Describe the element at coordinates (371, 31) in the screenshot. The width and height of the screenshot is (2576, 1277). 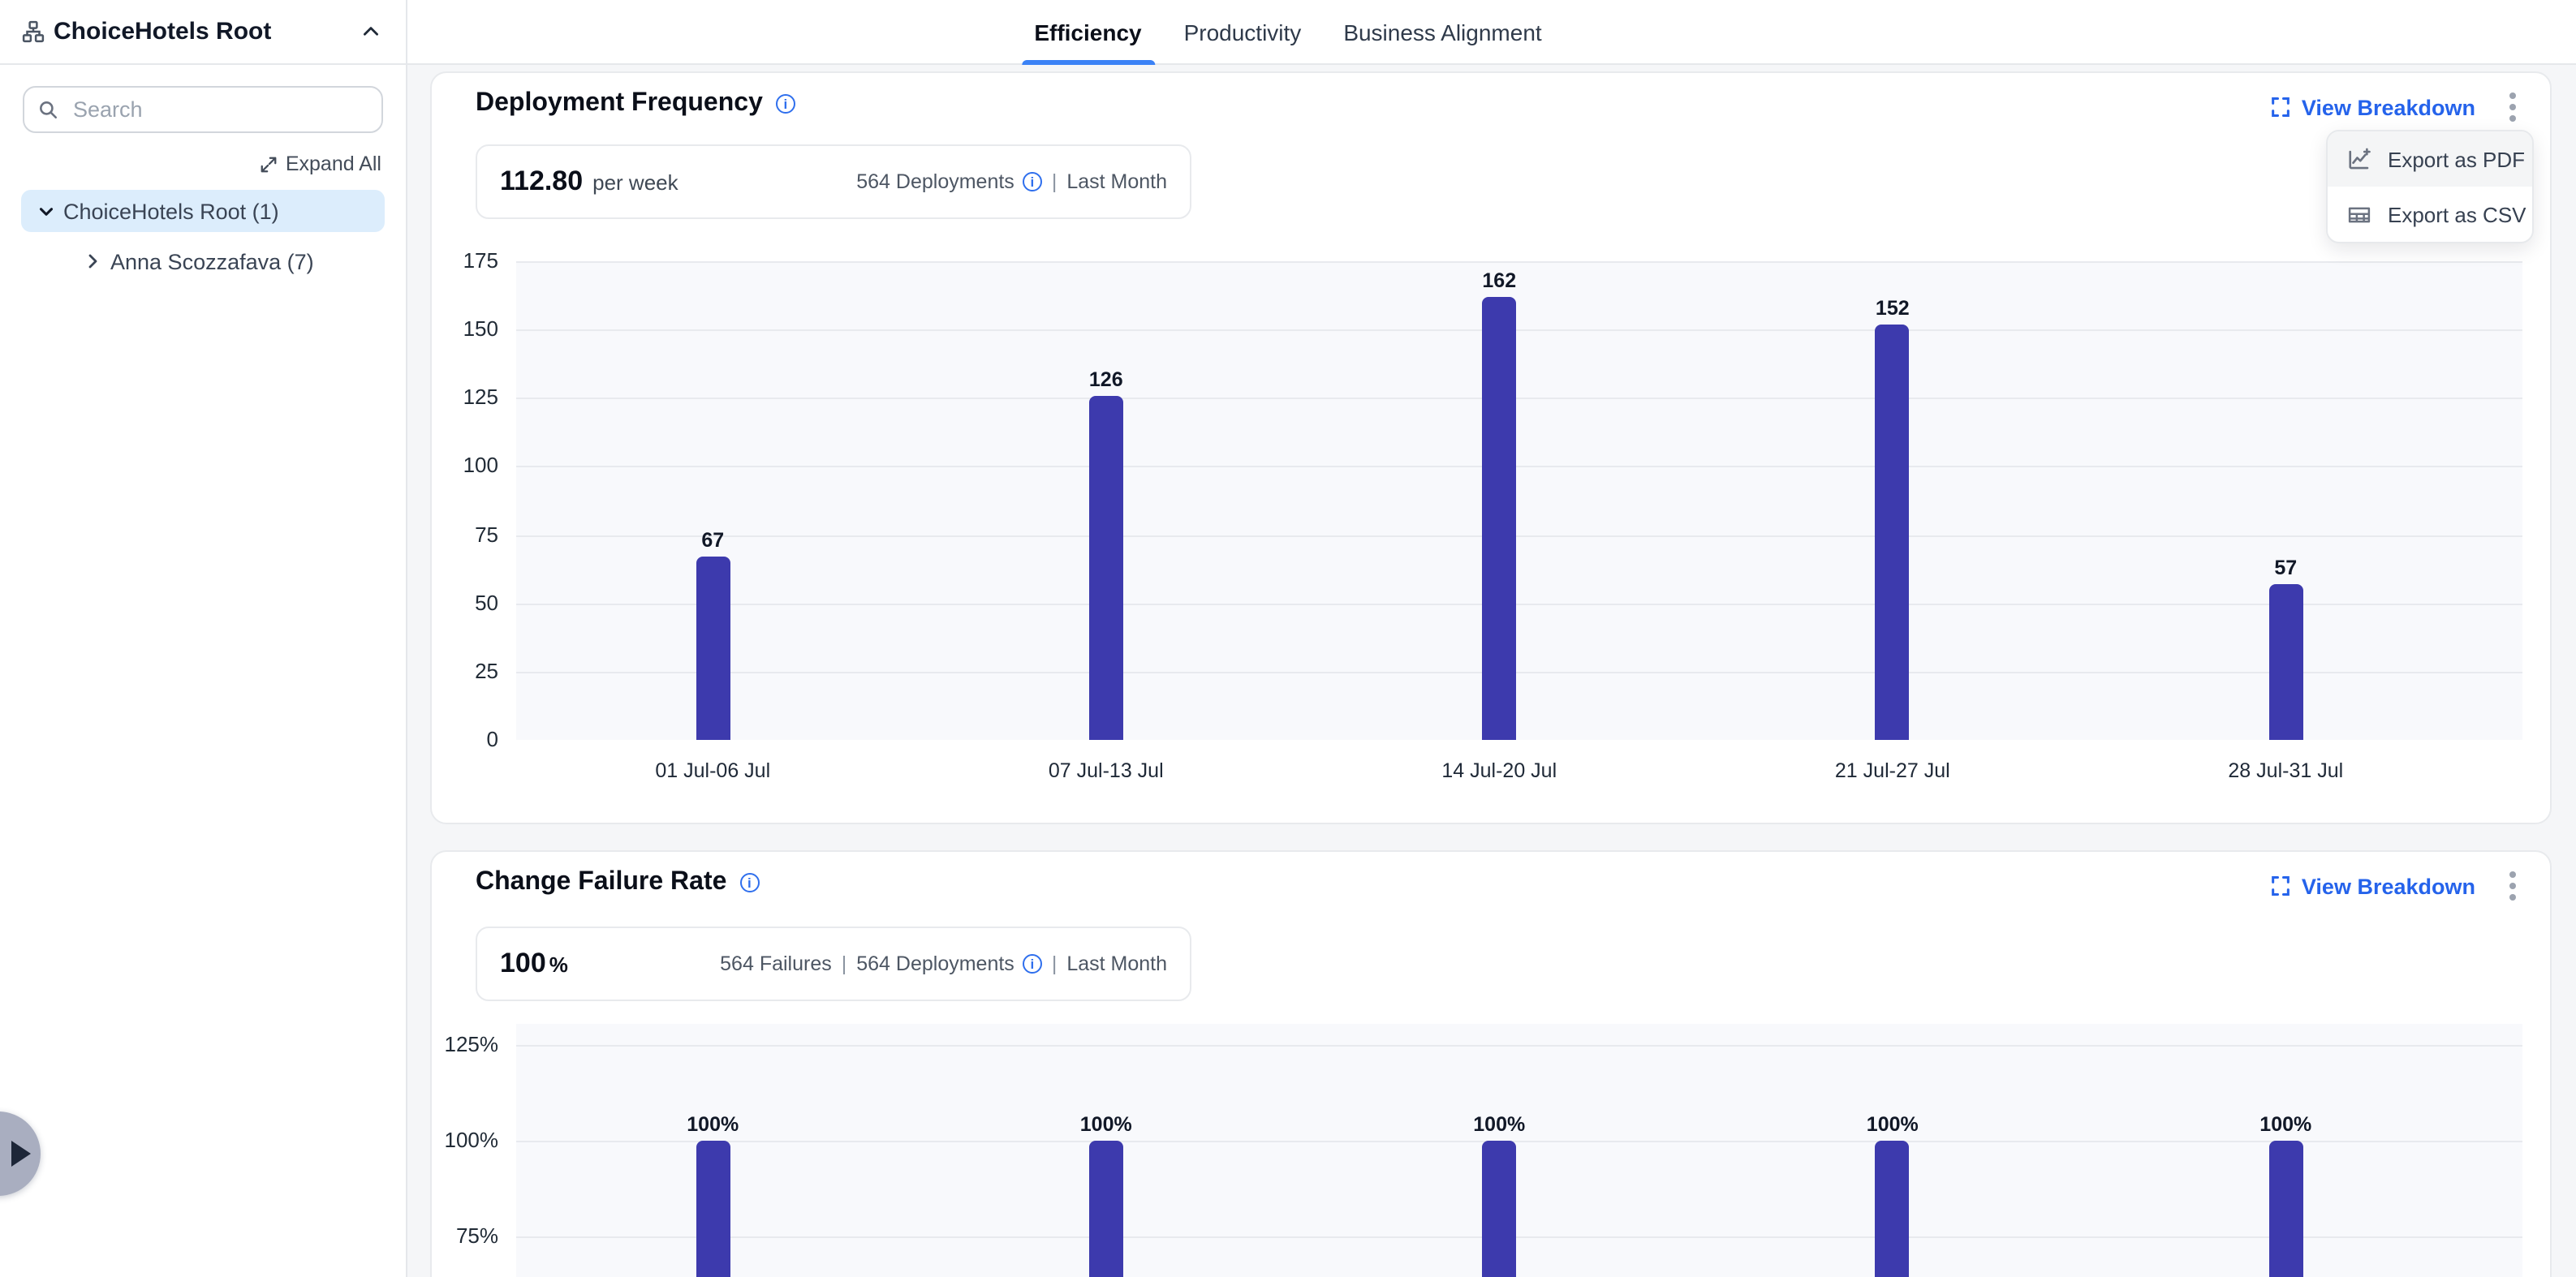
I see `chevron-up-icon` at that location.